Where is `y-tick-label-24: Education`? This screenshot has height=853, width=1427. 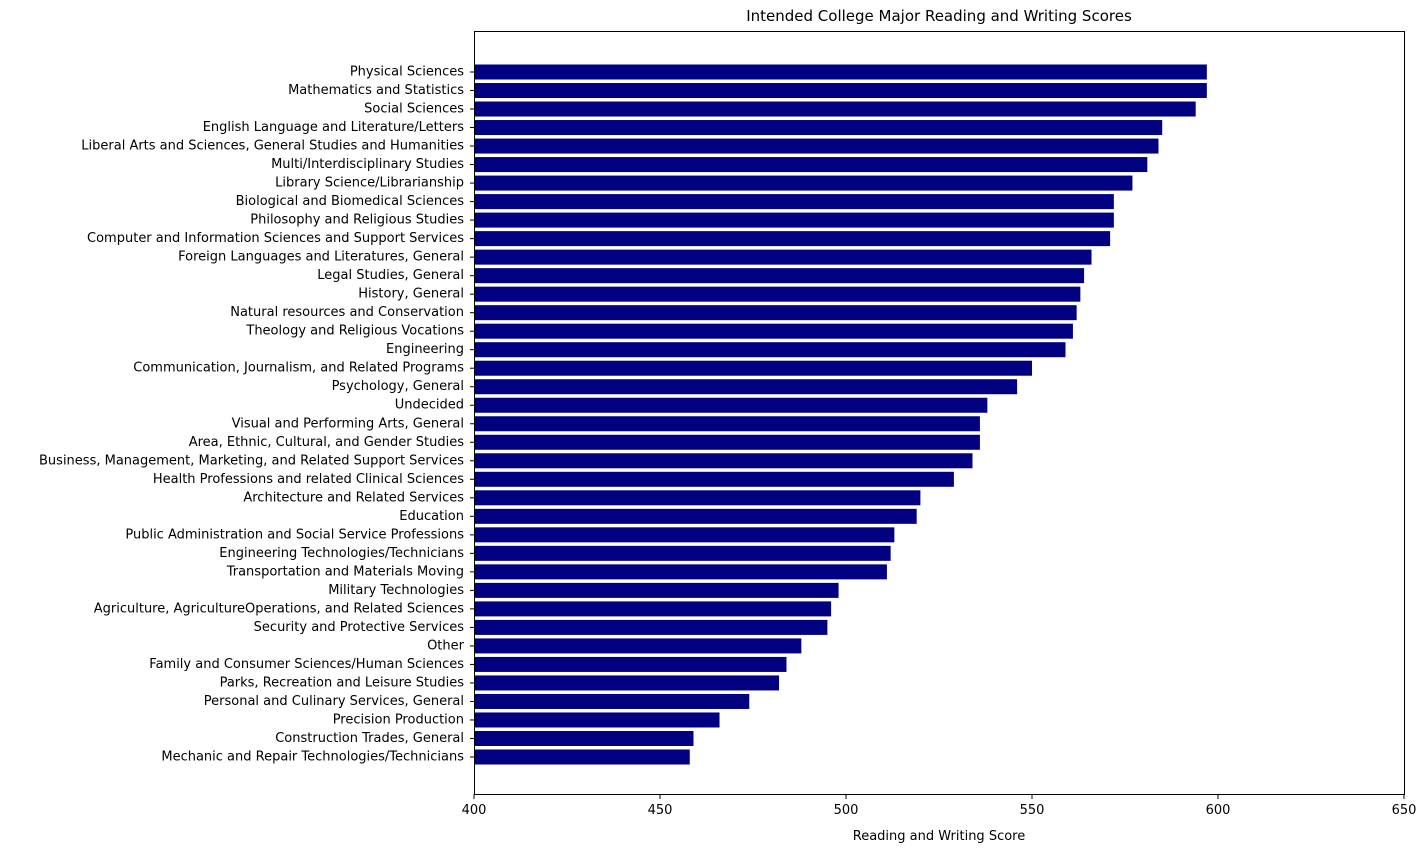 y-tick-label-24: Education is located at coordinates (431, 516).